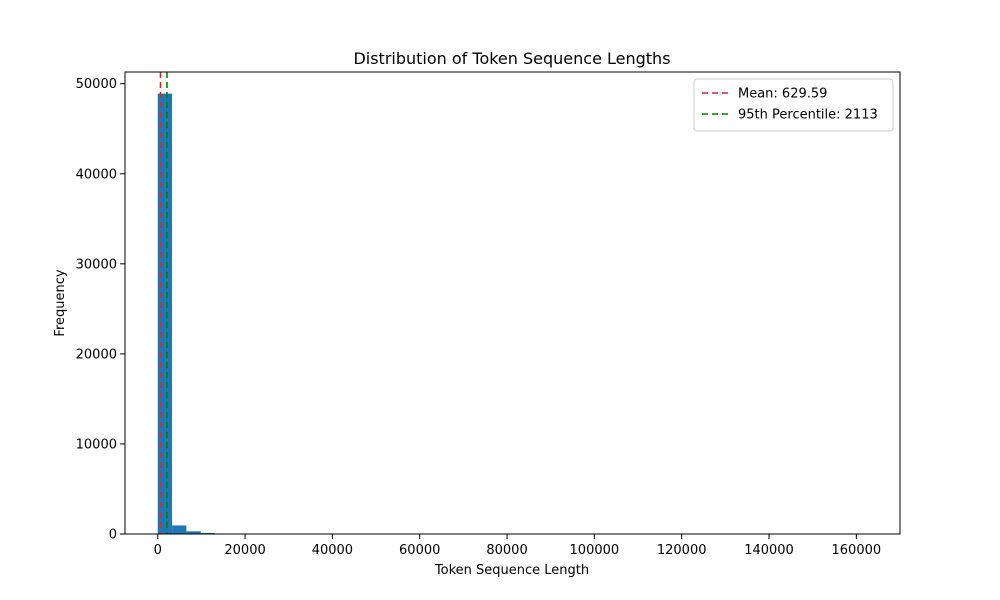  What do you see at coordinates (506, 550) in the screenshot?
I see `x-tick-label: 80000` at bounding box center [506, 550].